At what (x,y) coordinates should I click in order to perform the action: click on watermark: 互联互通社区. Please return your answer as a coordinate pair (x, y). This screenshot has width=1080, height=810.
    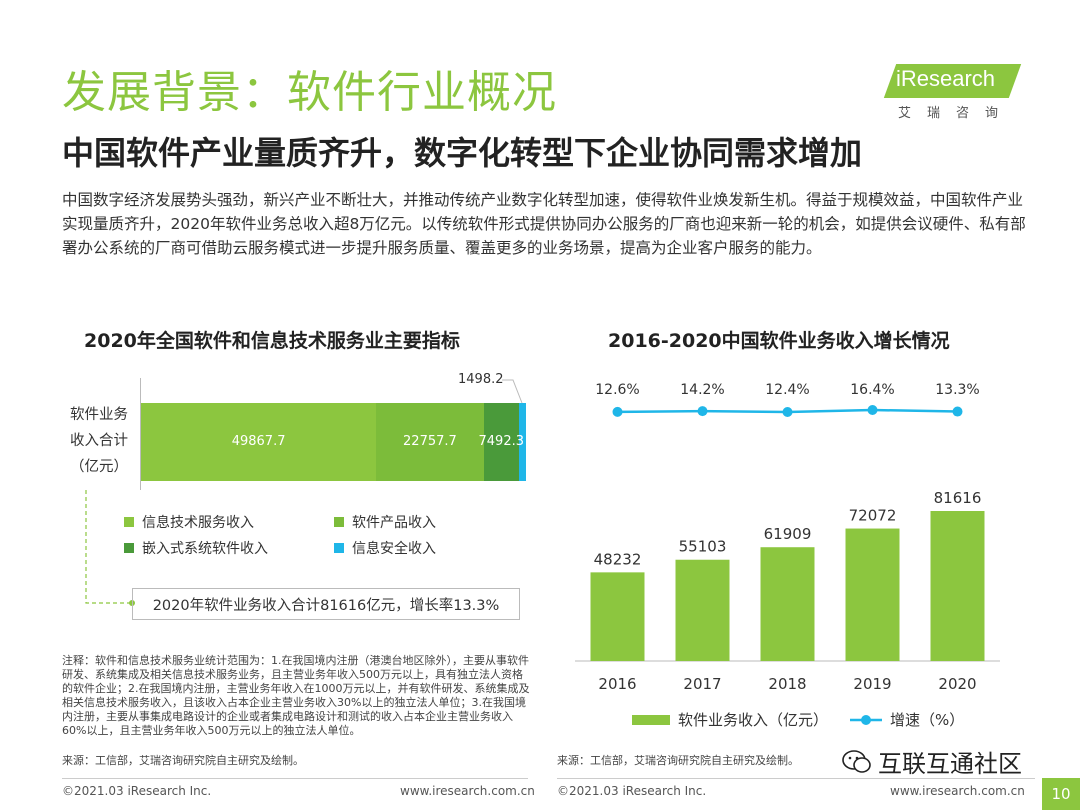
    Looking at the image, I should click on (932, 761).